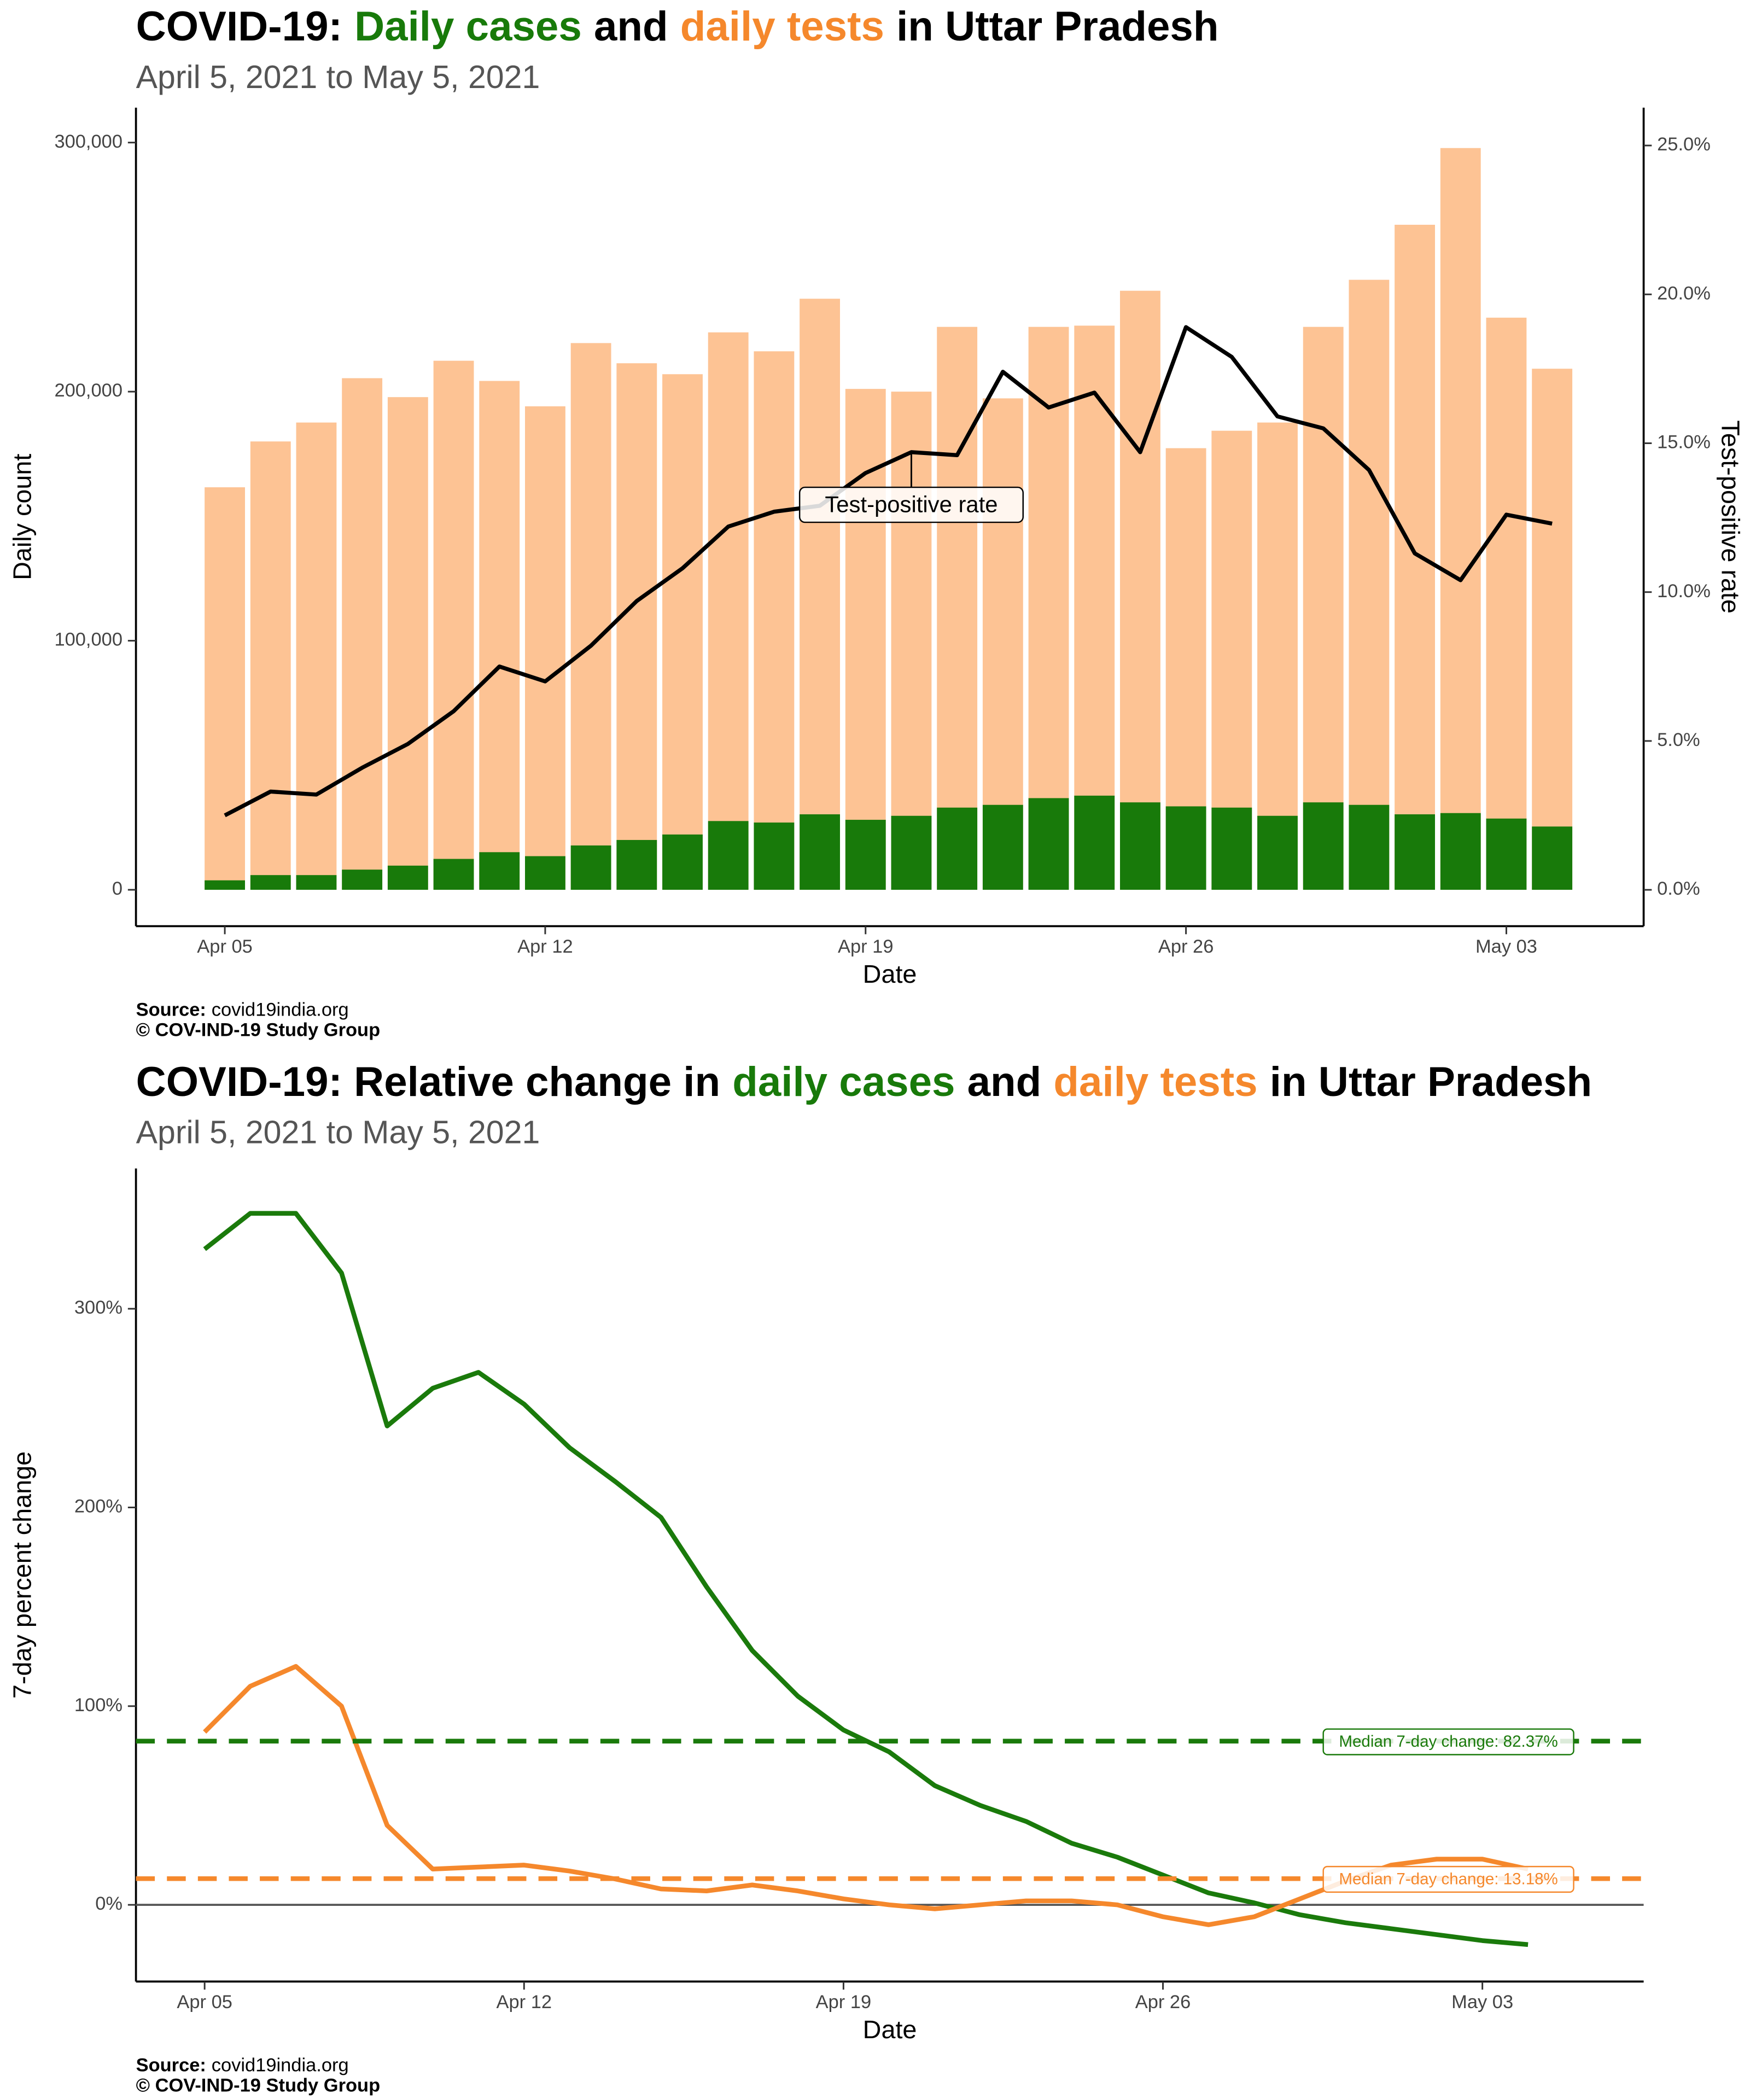 This screenshot has width=1750, height=2100. Describe the element at coordinates (1678, 888) in the screenshot. I see `y2-tick-label: 0.0%` at that location.